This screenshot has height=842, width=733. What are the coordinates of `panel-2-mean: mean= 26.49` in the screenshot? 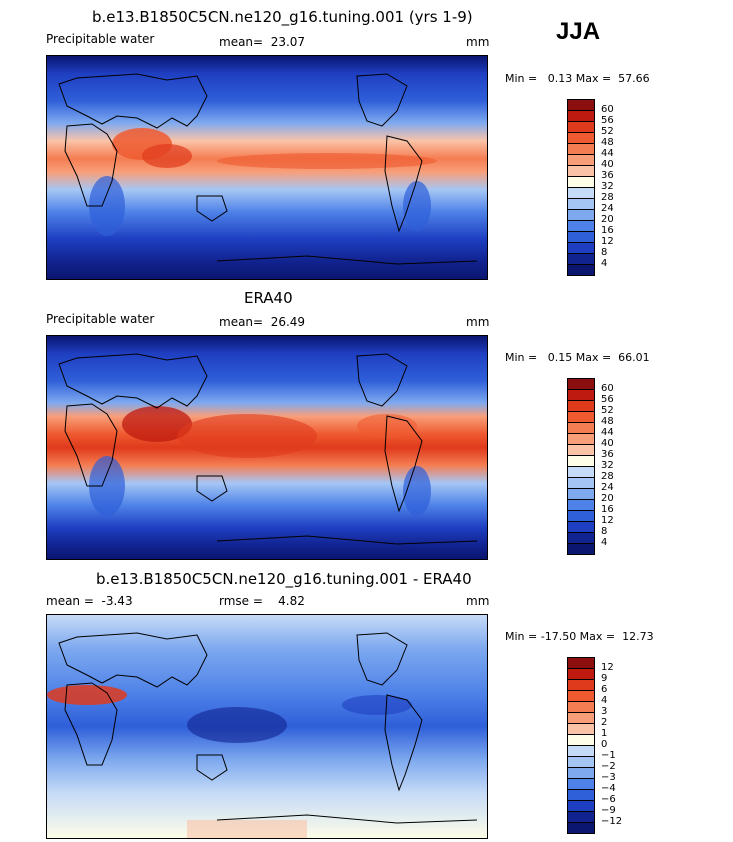 It's located at (262, 322).